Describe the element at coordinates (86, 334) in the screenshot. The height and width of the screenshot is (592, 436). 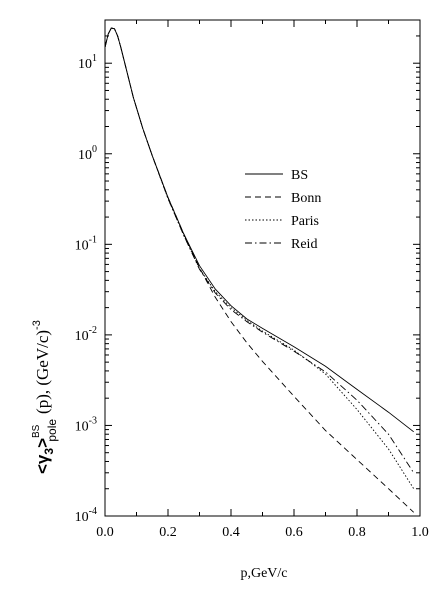
I see `y-tick-label: 10⁻²` at that location.